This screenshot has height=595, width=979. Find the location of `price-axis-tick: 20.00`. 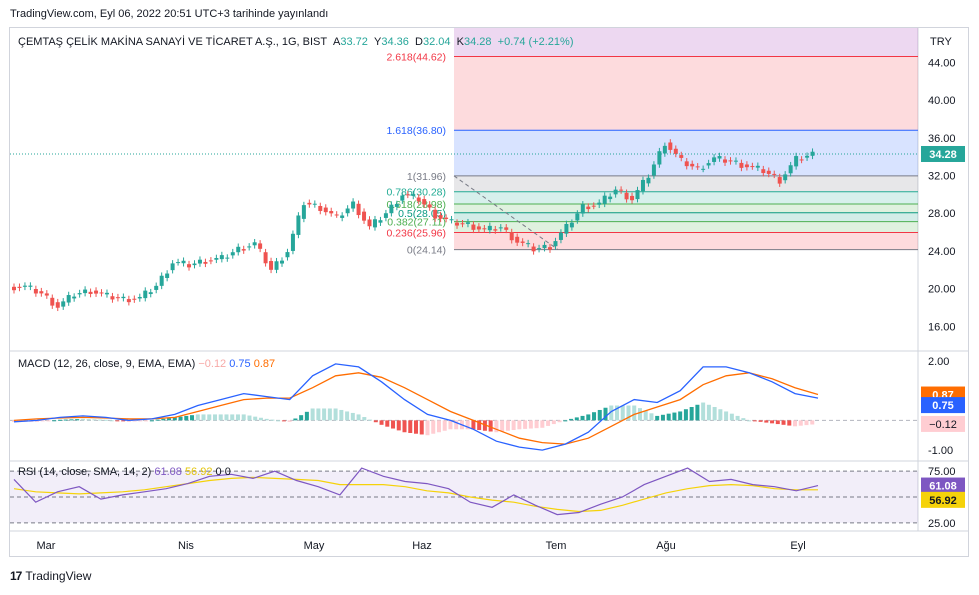

price-axis-tick: 20.00 is located at coordinates (942, 290).